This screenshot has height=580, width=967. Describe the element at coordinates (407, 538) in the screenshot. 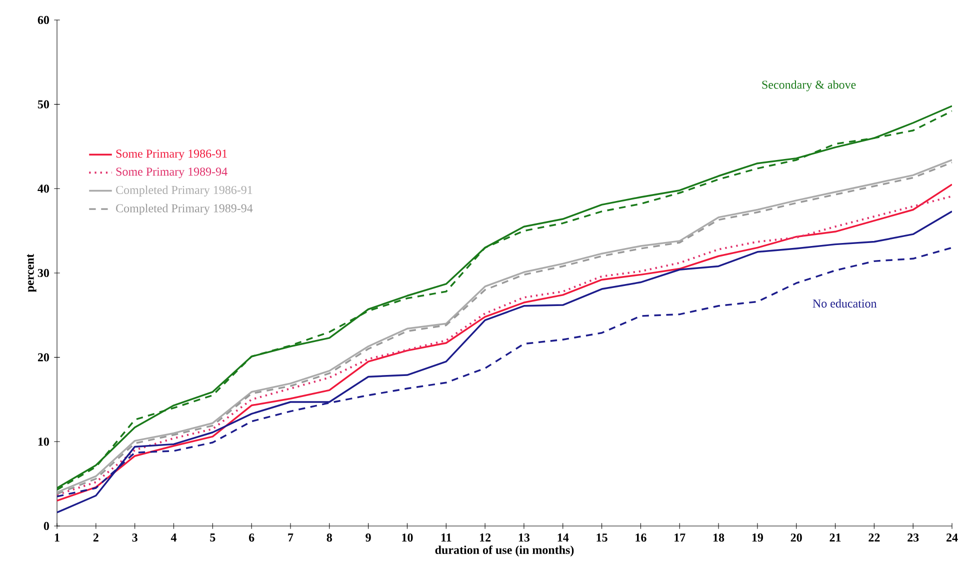

I see `x-tick-label: 10` at that location.